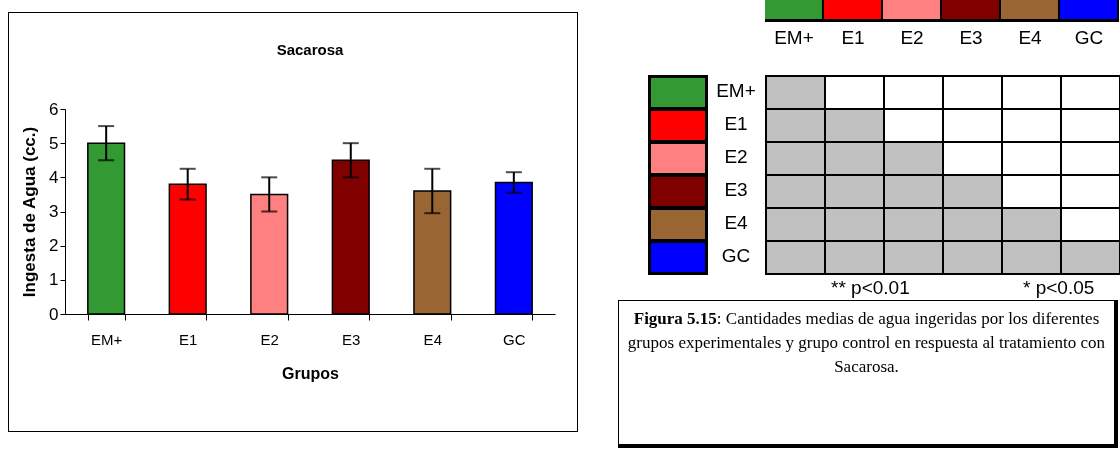 The width and height of the screenshot is (1120, 450). I want to click on y-axis-title: Ingesta de Agua (cc.), so click(30, 212).